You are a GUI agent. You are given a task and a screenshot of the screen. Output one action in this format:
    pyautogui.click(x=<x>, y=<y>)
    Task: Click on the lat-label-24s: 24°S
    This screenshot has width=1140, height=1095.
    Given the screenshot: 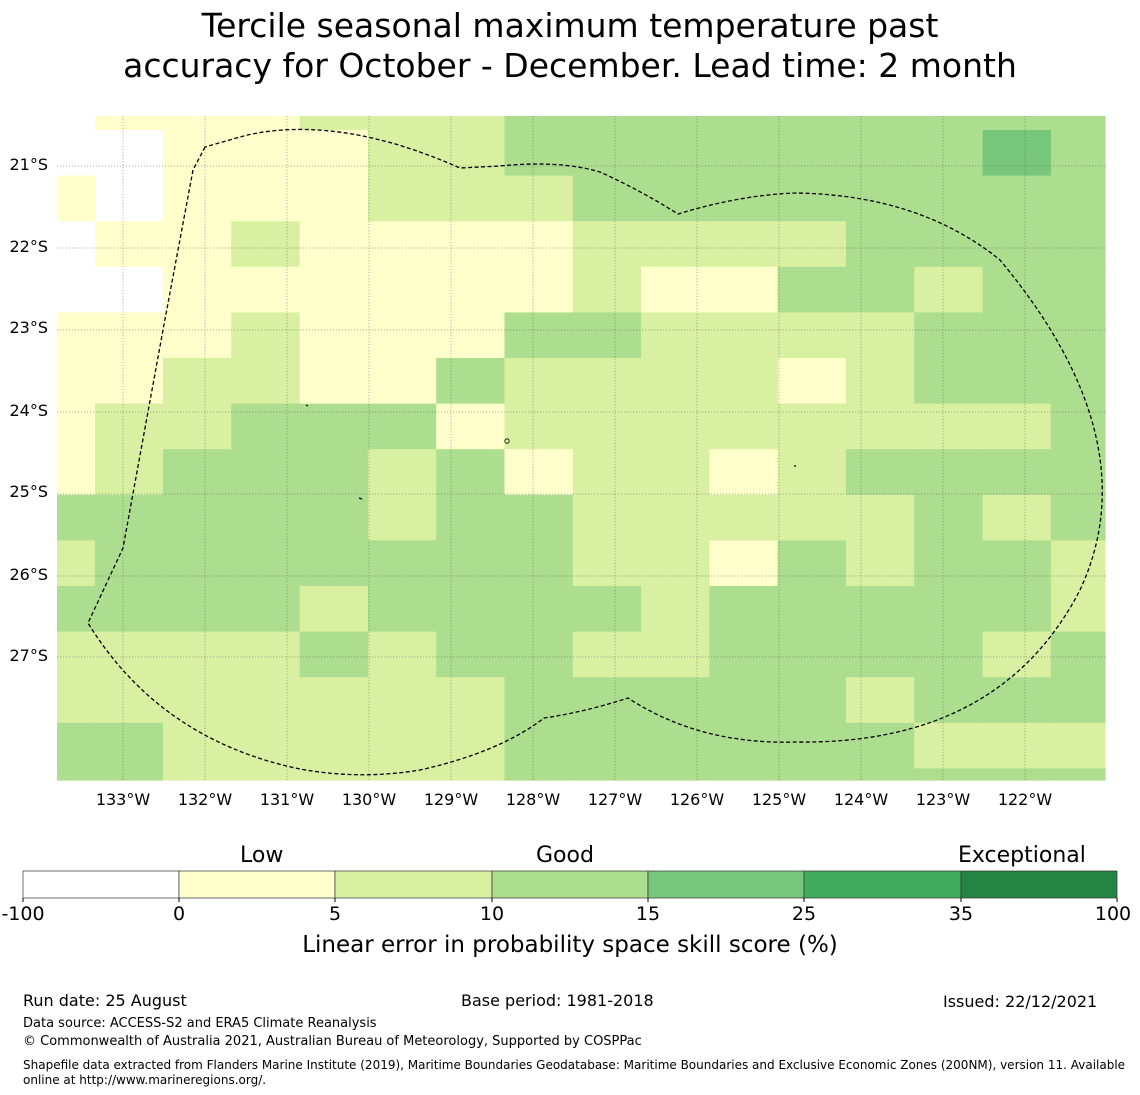 What is the action you would take?
    pyautogui.click(x=28, y=410)
    